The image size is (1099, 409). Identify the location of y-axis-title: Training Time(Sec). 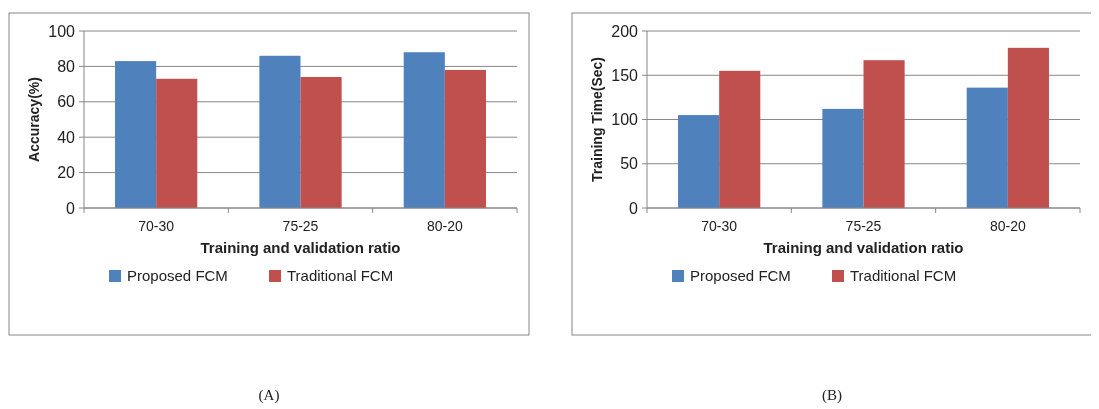
(597, 119).